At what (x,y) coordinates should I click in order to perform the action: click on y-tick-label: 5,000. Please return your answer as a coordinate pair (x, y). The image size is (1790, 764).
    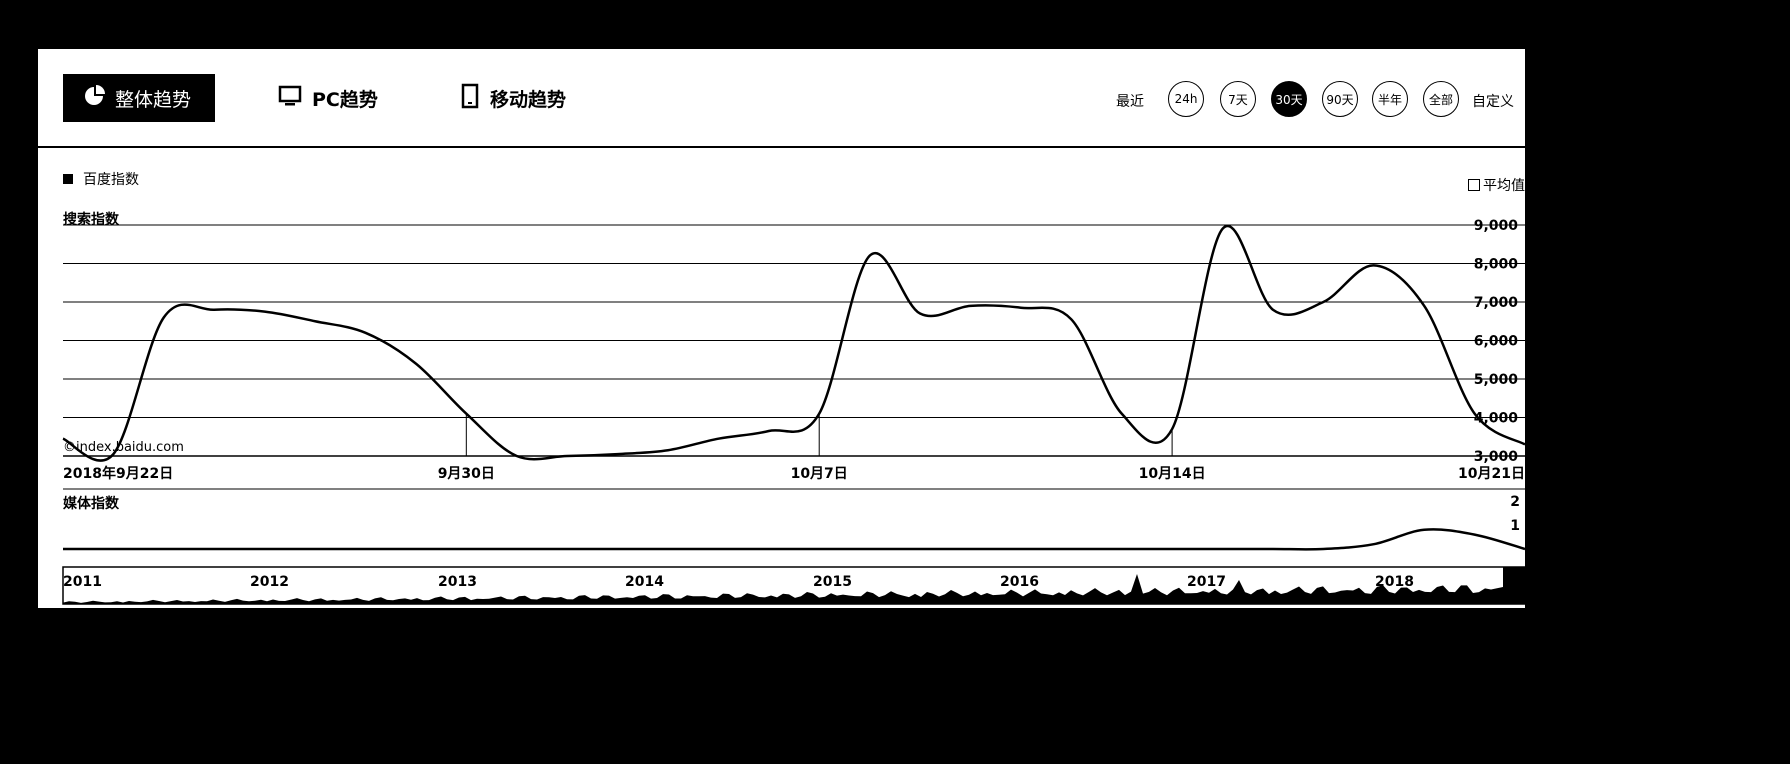
    Looking at the image, I should click on (1496, 380).